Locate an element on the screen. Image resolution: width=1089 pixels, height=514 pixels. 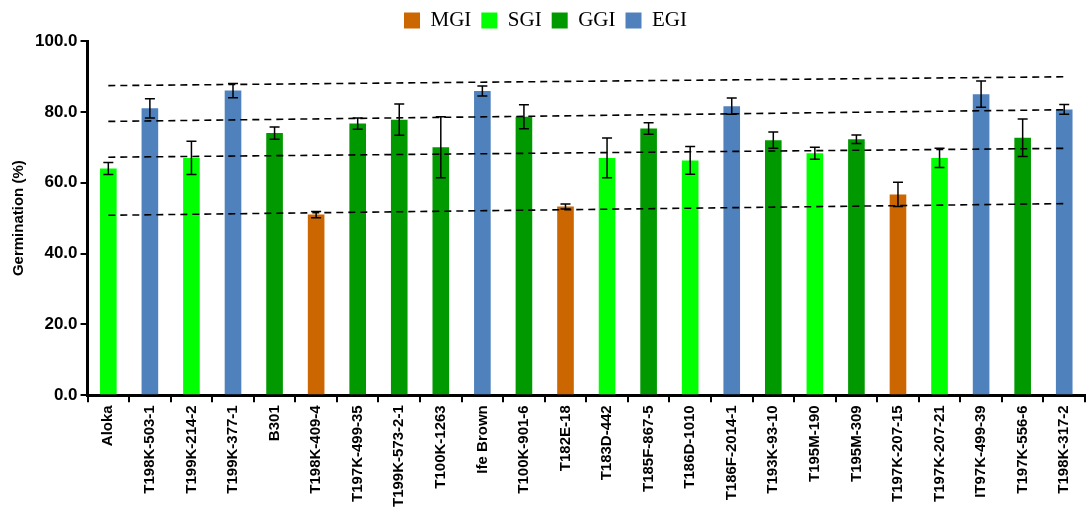
y-tick-label: 20.0 is located at coordinates (61, 324).